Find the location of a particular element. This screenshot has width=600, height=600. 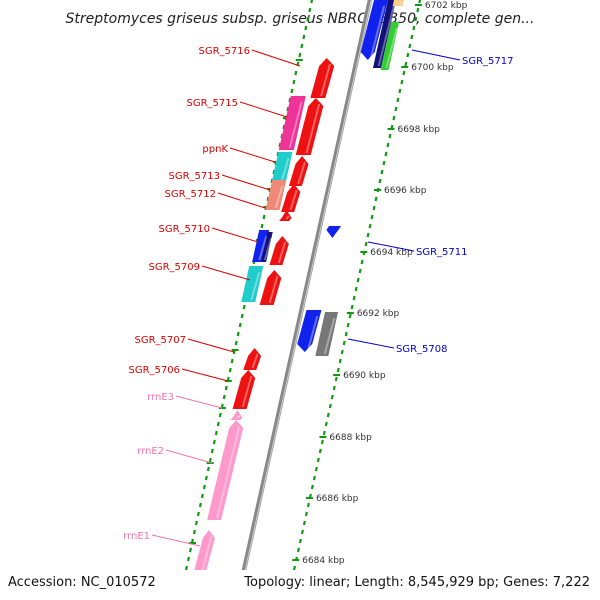

gene-sgr5711-shine is located at coordinates (336, 234).